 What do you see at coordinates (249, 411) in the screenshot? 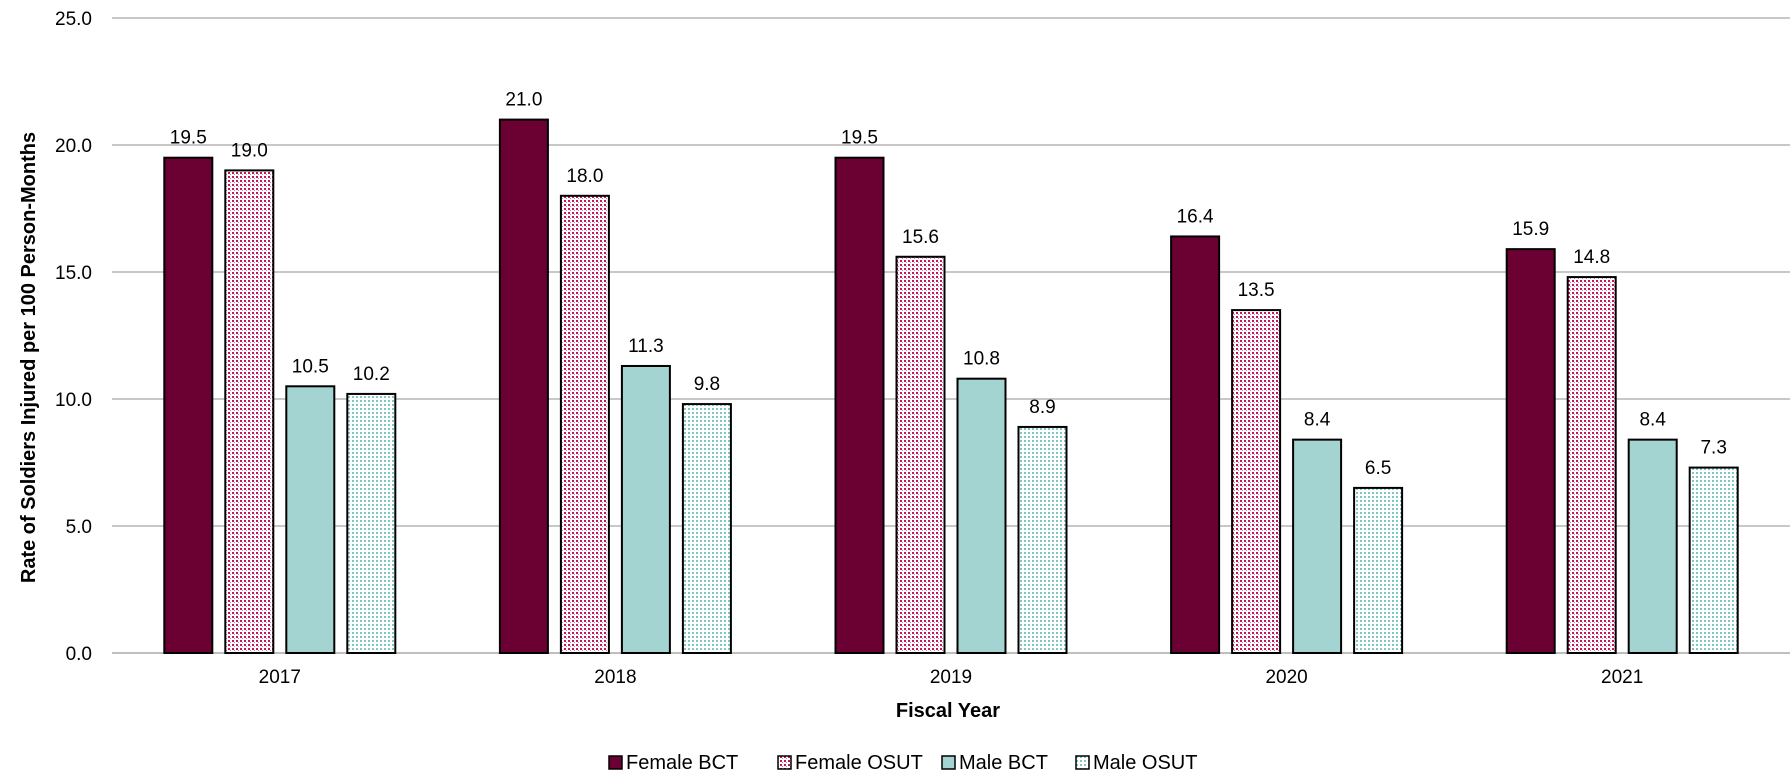
I see `bar-female-osut-2017` at bounding box center [249, 411].